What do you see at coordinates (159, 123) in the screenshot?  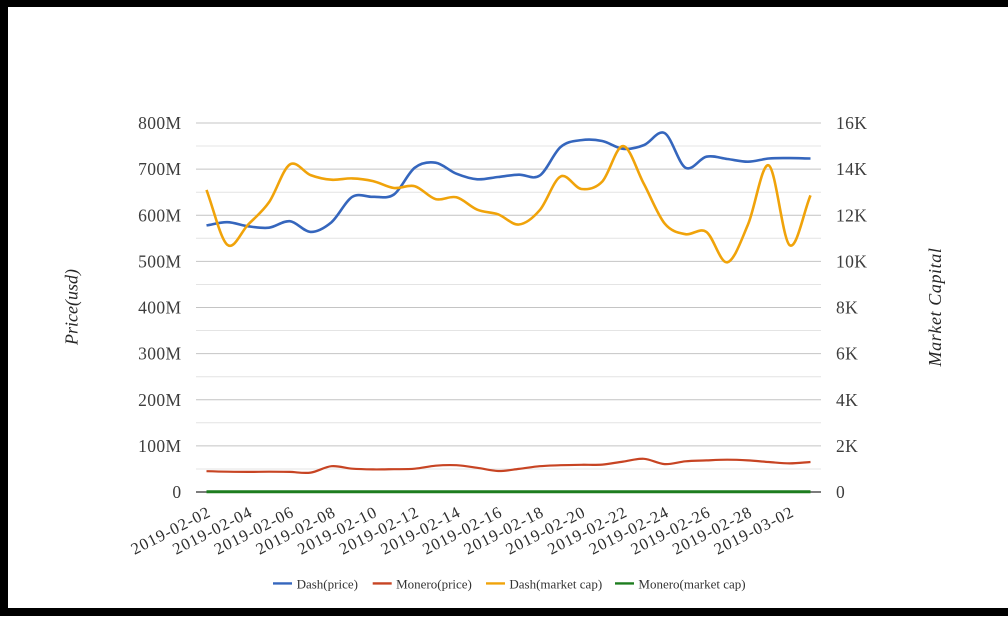 I see `svg-text: 800M` at bounding box center [159, 123].